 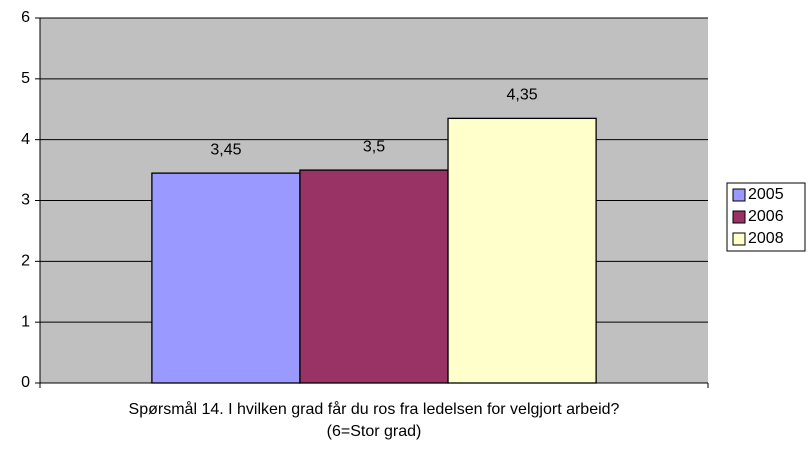 What do you see at coordinates (25, 17) in the screenshot?
I see `y-tick-label: 6` at bounding box center [25, 17].